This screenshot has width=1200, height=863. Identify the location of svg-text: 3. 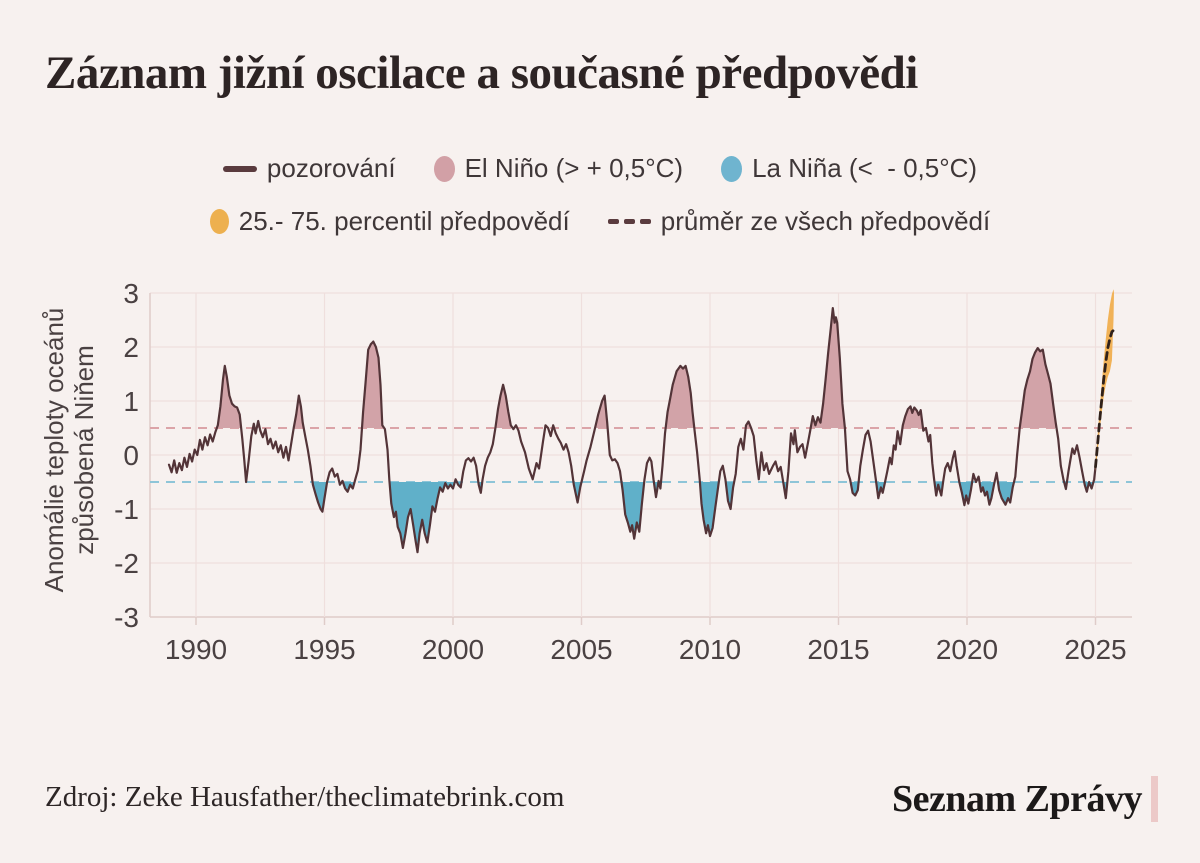
(131, 293).